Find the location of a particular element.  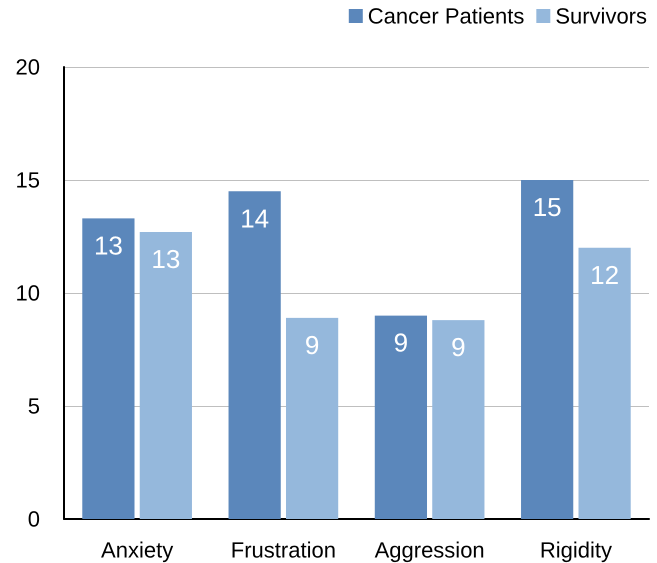

legend-label: Cancer Patients is located at coordinates (446, 16).